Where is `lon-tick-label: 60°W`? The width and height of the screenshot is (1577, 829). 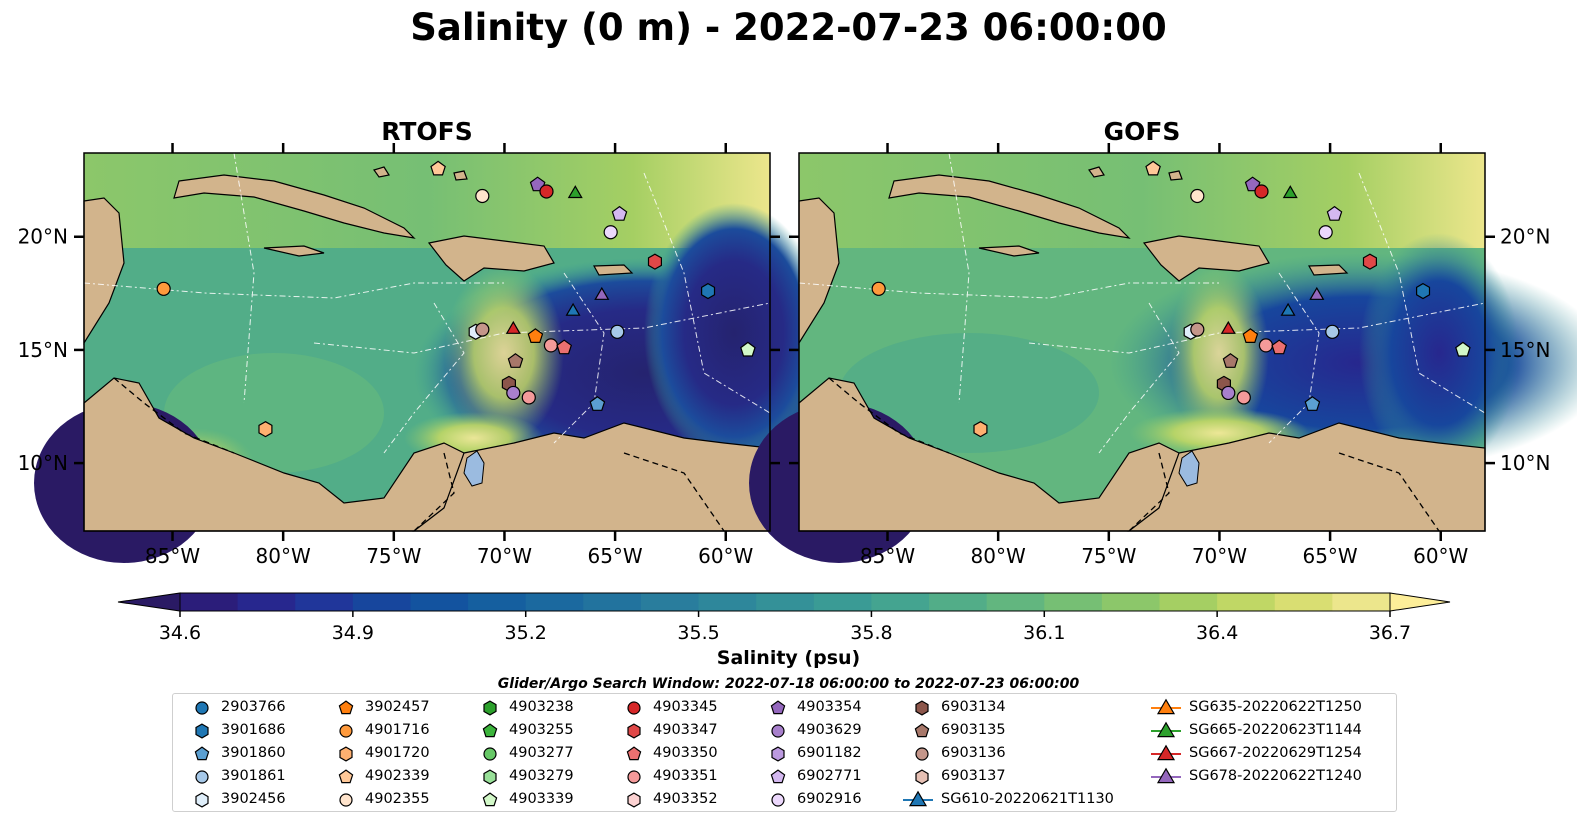
lon-tick-label: 60°W is located at coordinates (1440, 556).